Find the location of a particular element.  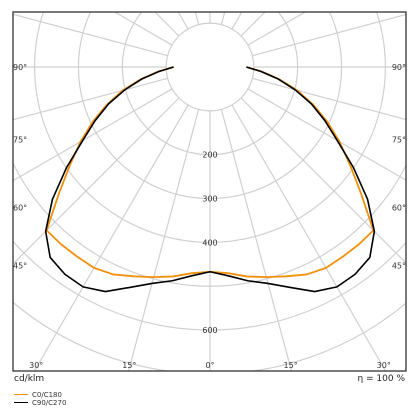

angle-label-left: 90° is located at coordinates (20, 67).